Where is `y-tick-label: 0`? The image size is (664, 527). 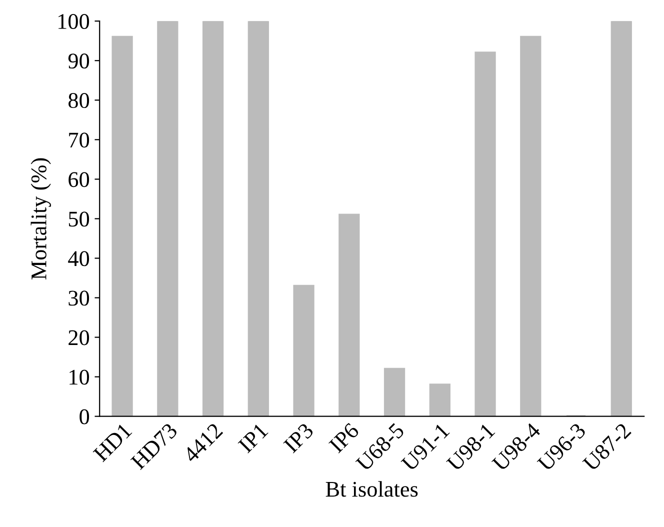
y-tick-label: 0 is located at coordinates (85, 416).